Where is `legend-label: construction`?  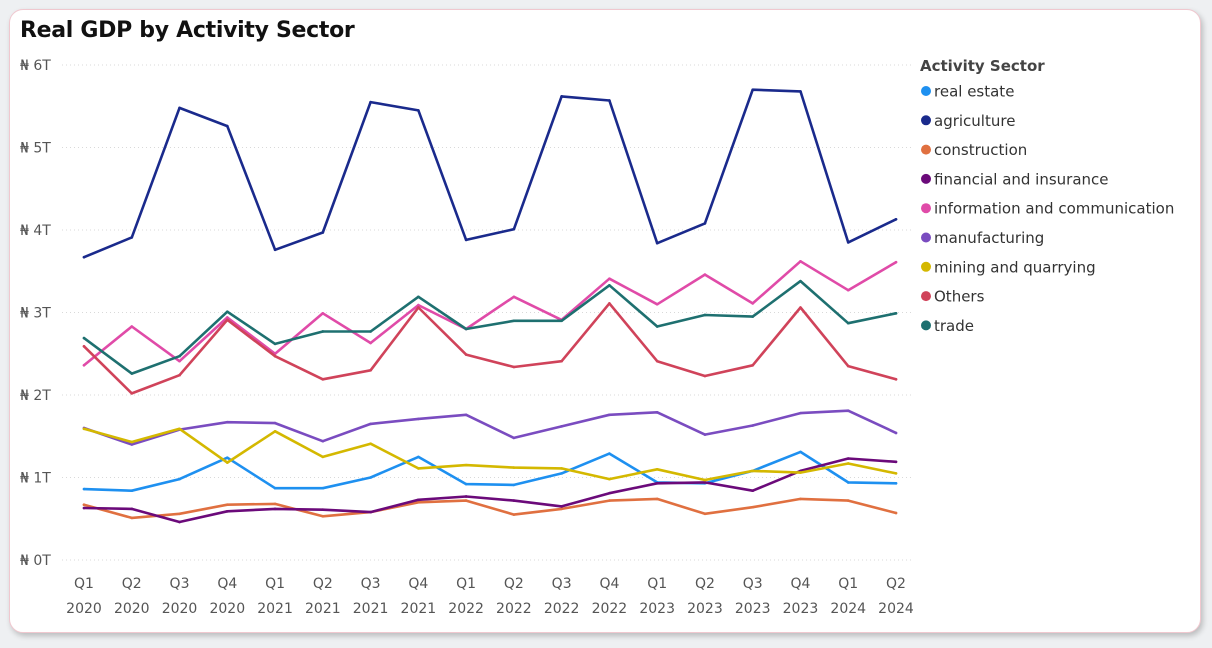
legend-label: construction is located at coordinates (980, 150).